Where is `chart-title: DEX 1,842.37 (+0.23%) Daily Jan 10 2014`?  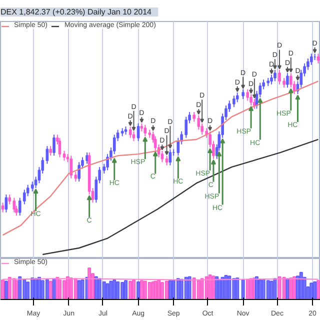 chart-title: DEX 1,842.37 (+0.23%) Daily Jan 10 2014 is located at coordinates (76, 12).